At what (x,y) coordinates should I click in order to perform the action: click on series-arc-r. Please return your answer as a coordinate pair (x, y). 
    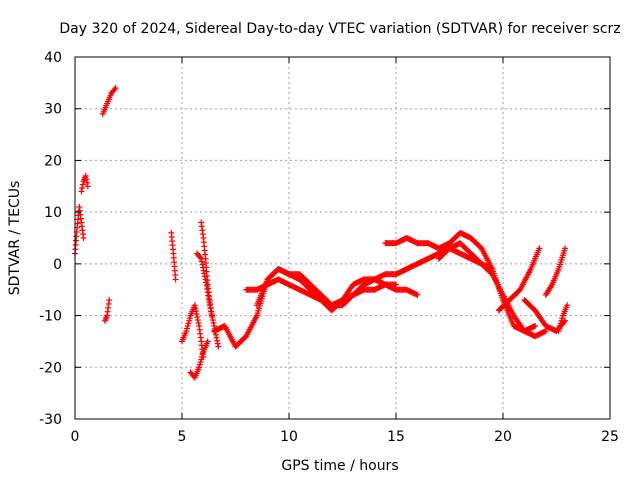
    Looking at the image, I should click on (555, 271).